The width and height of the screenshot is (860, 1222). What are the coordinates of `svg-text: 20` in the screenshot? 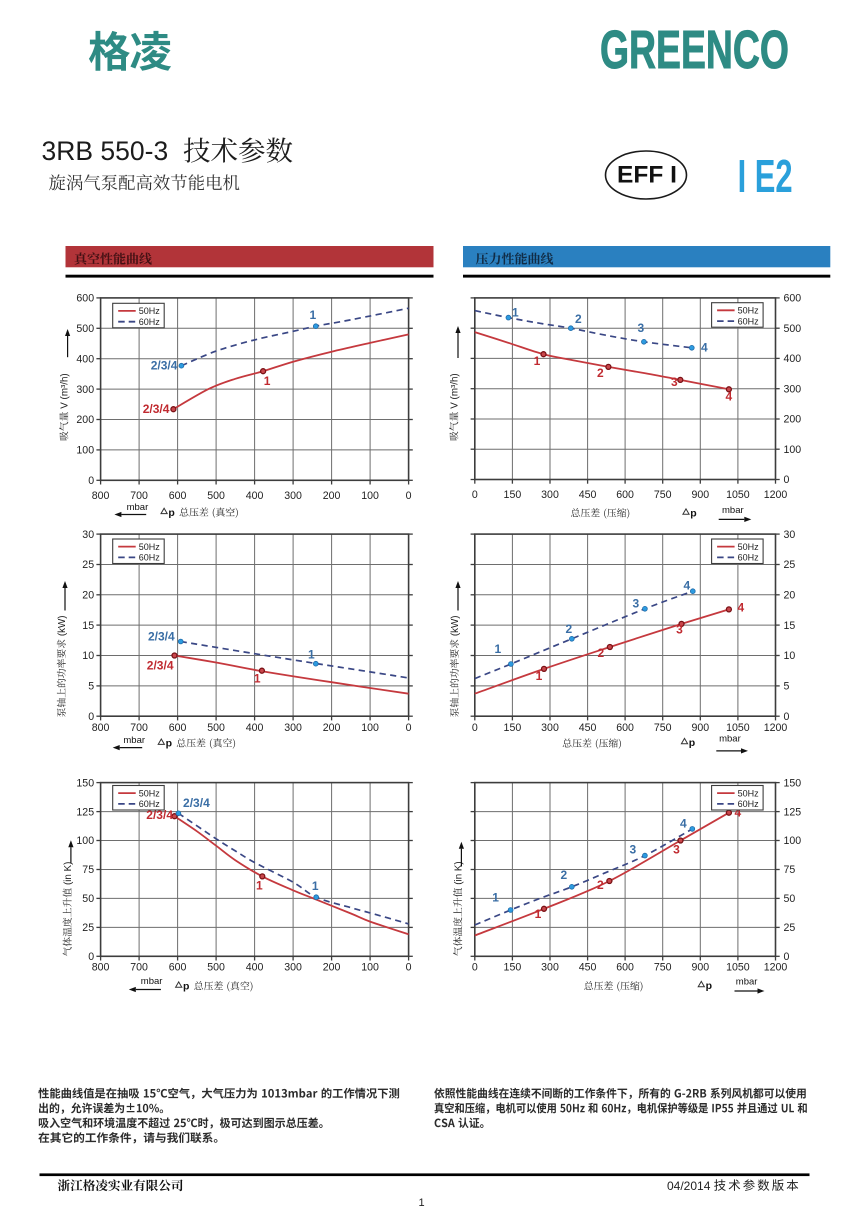 It's located at (790, 596).